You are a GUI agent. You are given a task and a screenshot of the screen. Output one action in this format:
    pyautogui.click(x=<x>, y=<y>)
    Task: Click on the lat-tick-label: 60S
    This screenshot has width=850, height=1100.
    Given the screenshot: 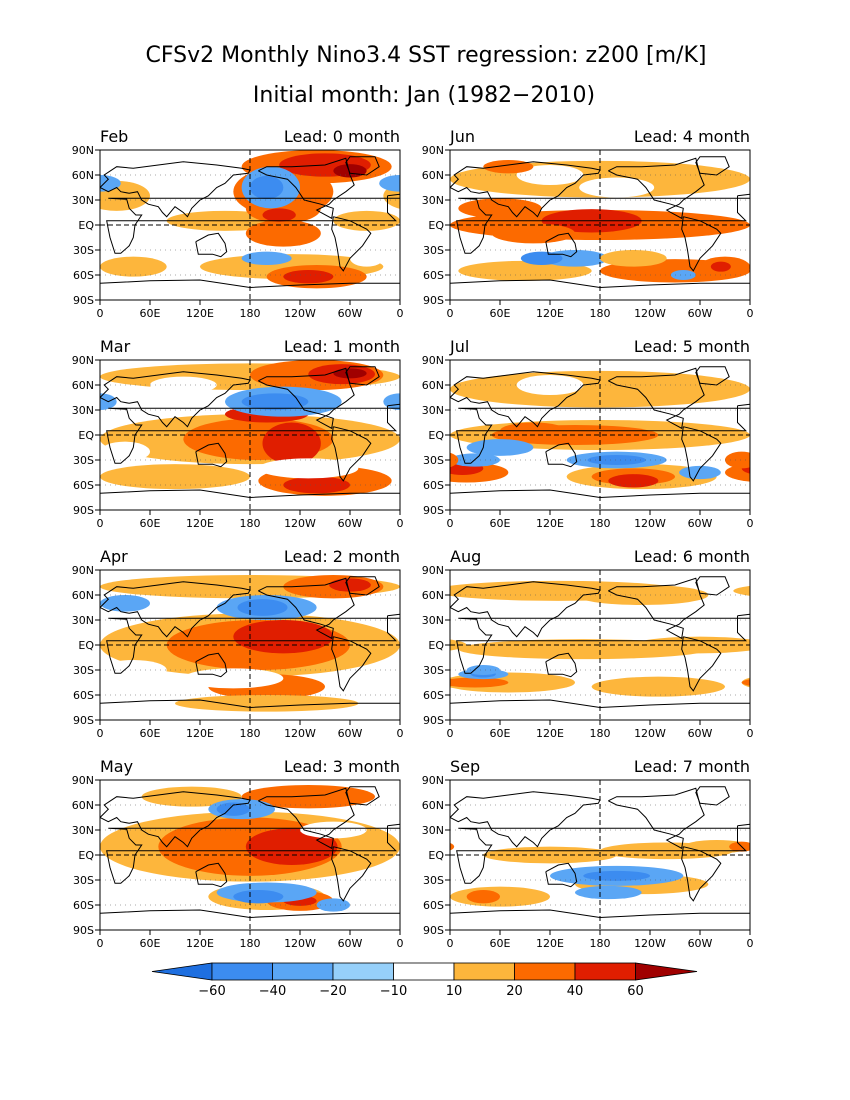 What is the action you would take?
    pyautogui.click(x=83, y=905)
    